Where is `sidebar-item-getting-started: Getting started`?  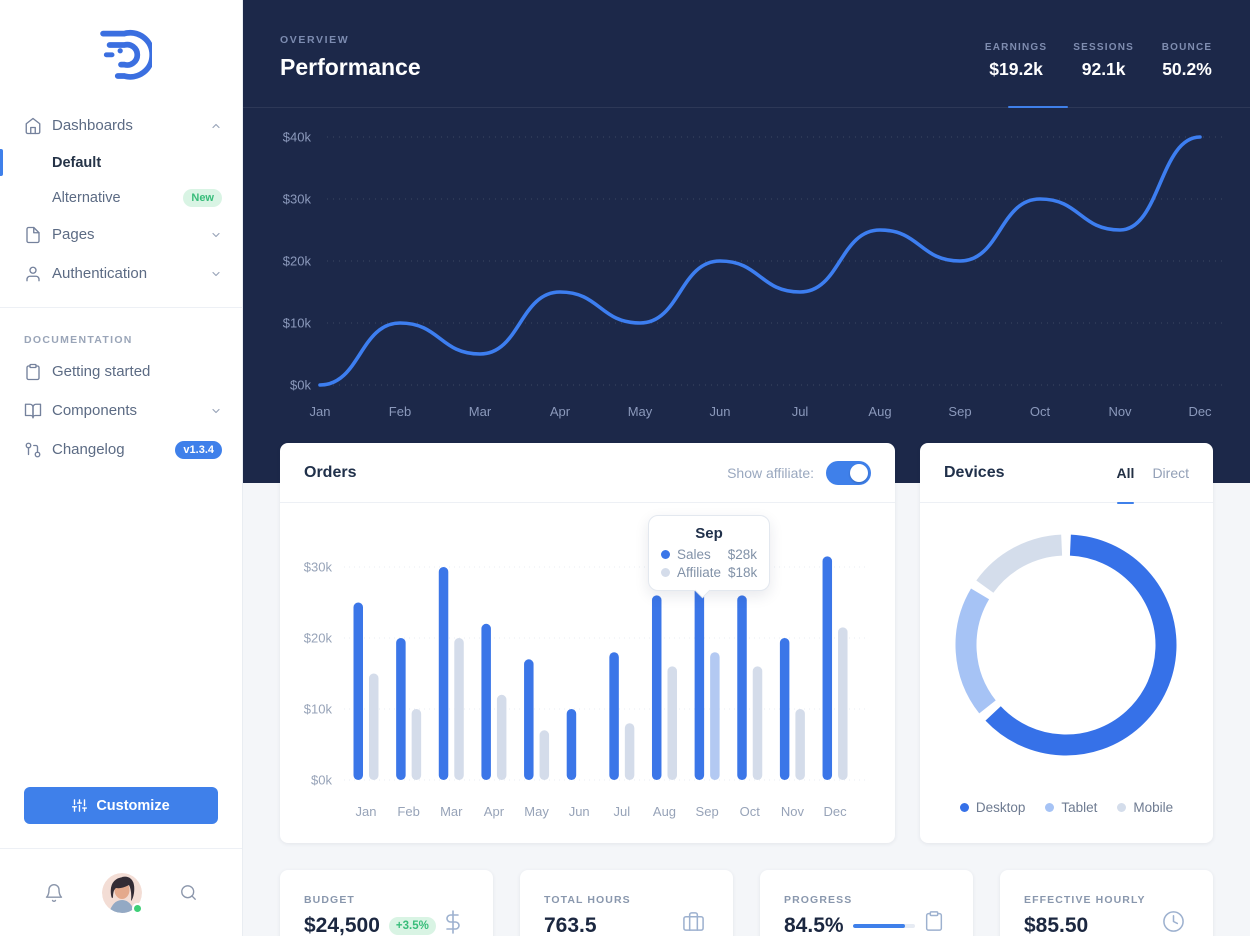 sidebar-item-getting-started: Getting started is located at coordinates (121, 371).